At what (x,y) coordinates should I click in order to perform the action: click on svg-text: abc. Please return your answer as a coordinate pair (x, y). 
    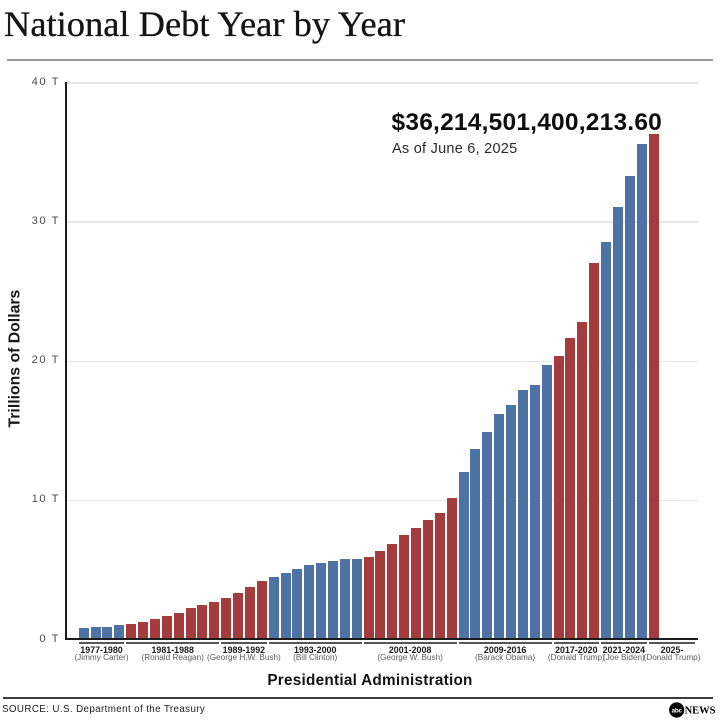
    Looking at the image, I should click on (677, 710).